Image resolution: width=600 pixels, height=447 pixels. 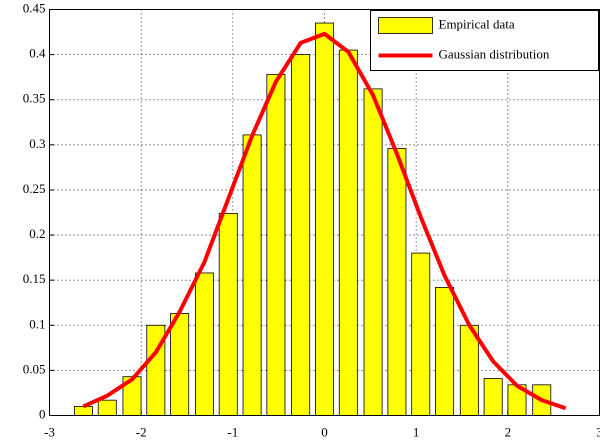 What do you see at coordinates (37, 53) in the screenshot?
I see `y-tick-label: 0.4` at bounding box center [37, 53].